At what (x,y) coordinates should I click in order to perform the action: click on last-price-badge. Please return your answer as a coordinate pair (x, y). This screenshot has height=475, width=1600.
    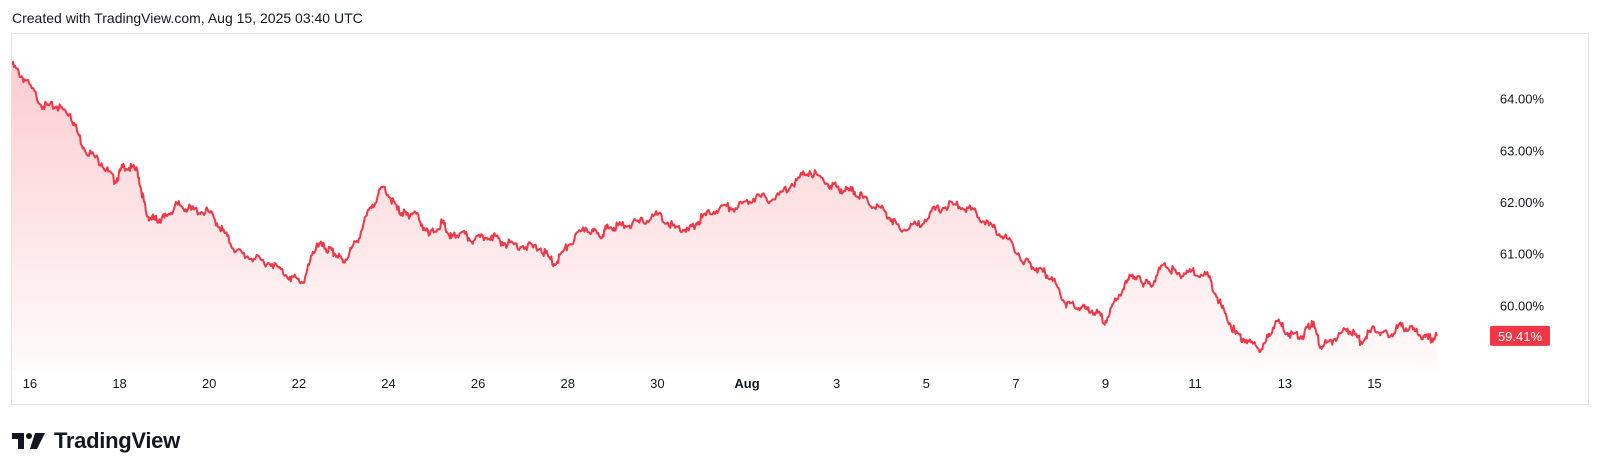
    Looking at the image, I should click on (1520, 335).